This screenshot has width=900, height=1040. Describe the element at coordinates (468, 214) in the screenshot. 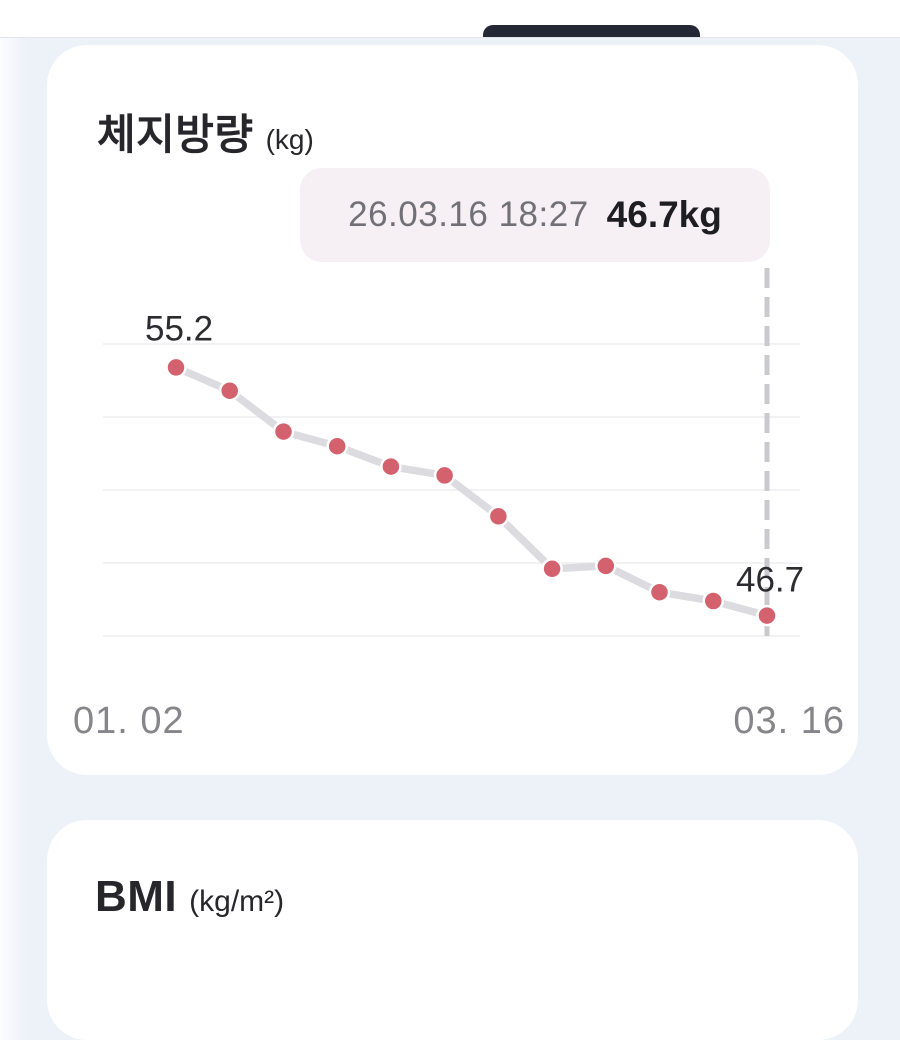

I see `tooltip-datetime: 26.03.16 18:27` at that location.